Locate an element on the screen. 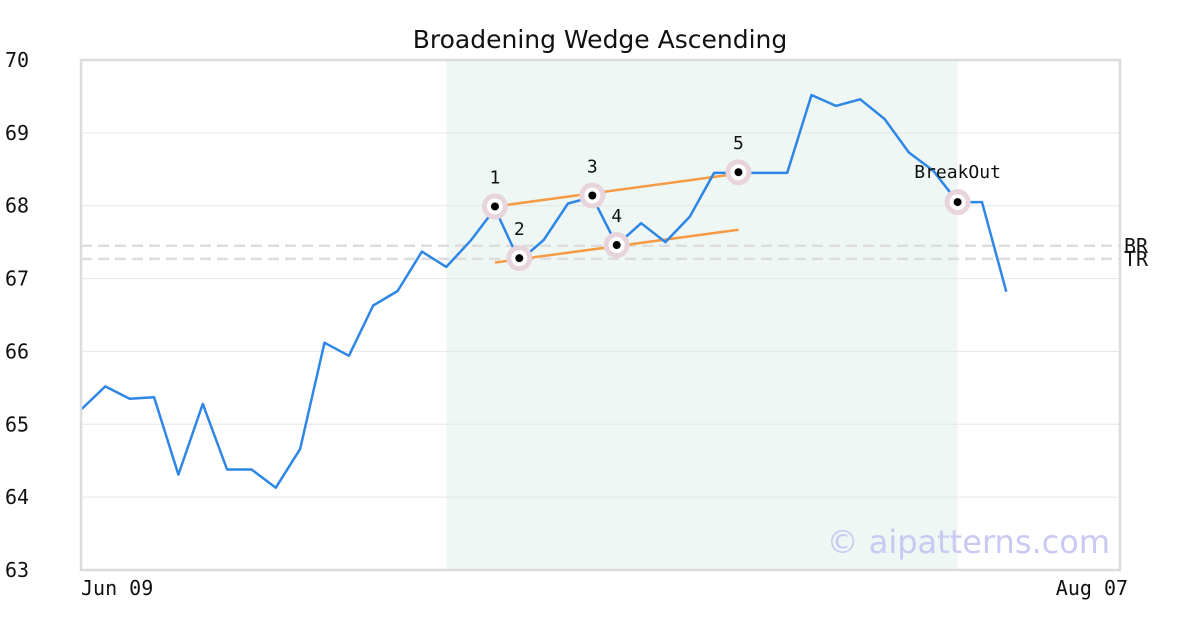 This screenshot has width=1200, height=630. x-tick-label: Jun 09 is located at coordinates (117, 588).